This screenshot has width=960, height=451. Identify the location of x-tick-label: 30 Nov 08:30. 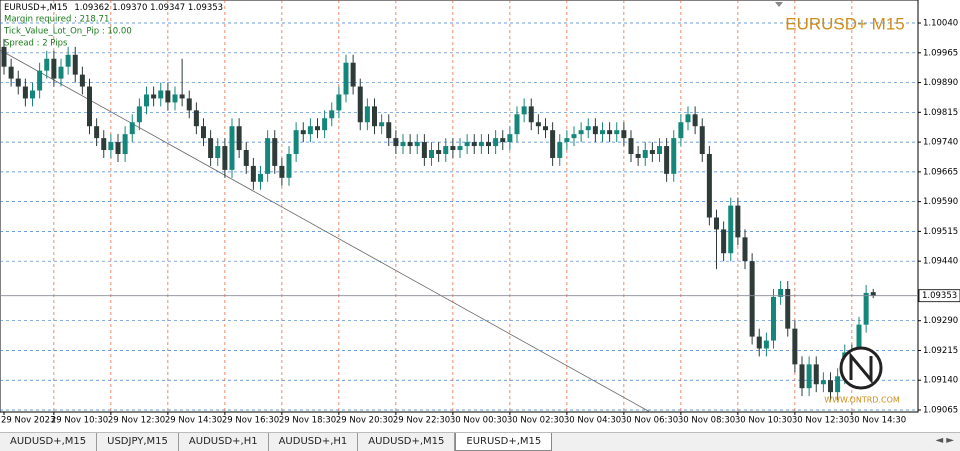
(706, 421).